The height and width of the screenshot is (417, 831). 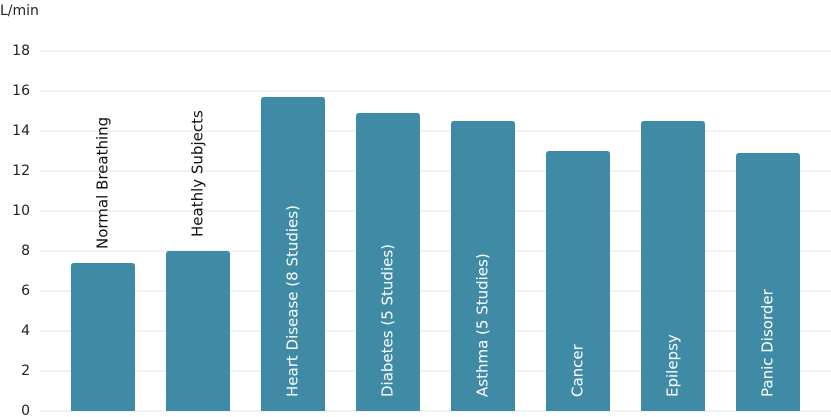 What do you see at coordinates (578, 370) in the screenshot?
I see `category-label: Cancer` at bounding box center [578, 370].